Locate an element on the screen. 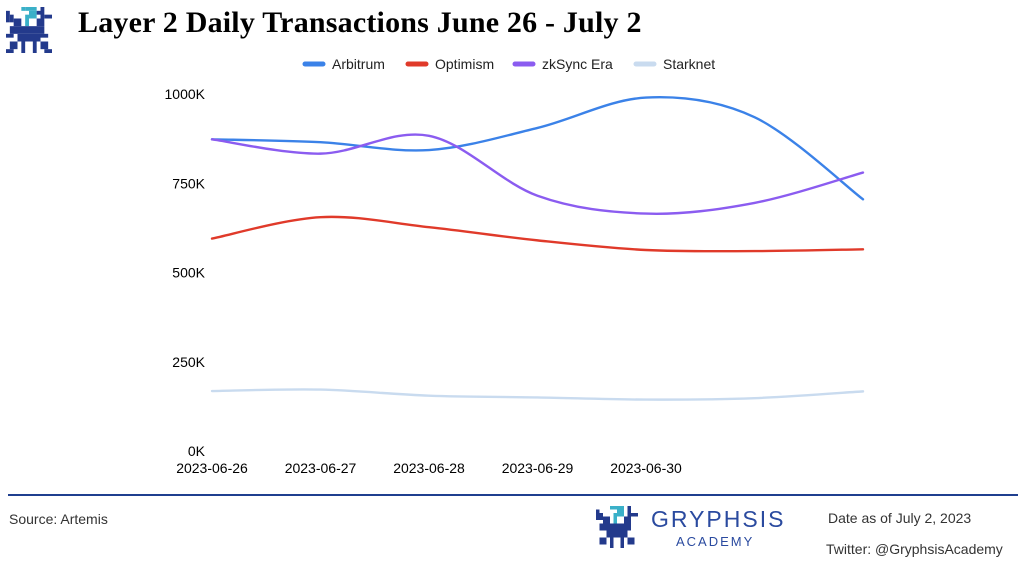 This screenshot has height=561, width=1024. x-tick-label: 2023-06-30 is located at coordinates (646, 468).